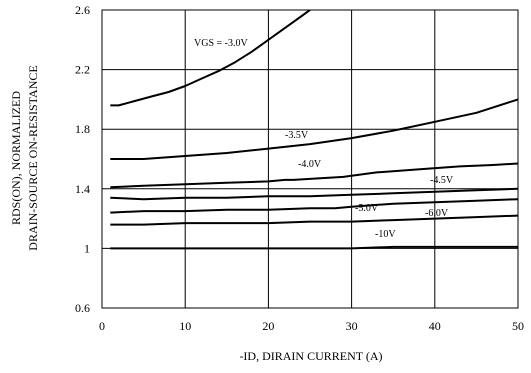  I want to click on series-label-3: -4.5V, so click(442, 180).